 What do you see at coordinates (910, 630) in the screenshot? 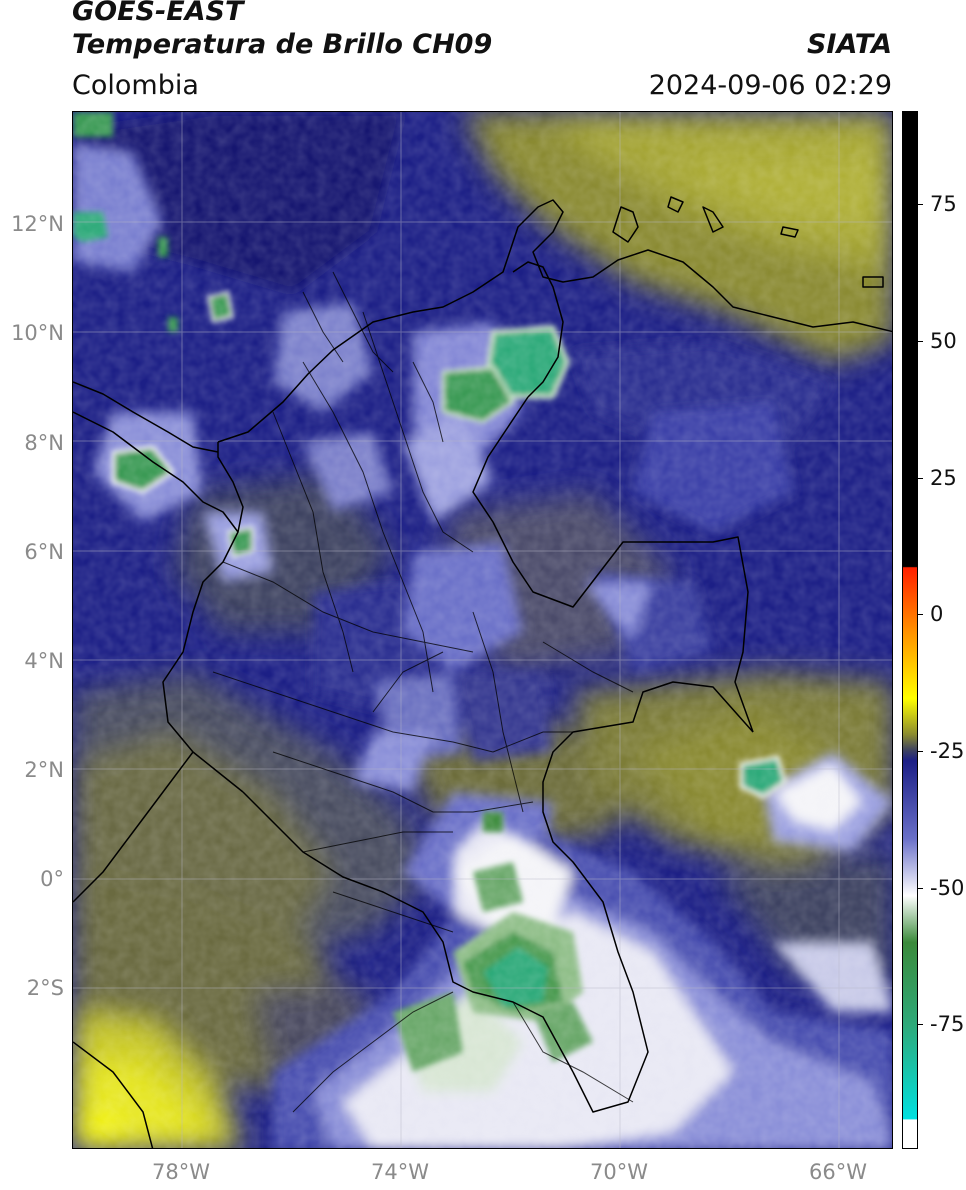
I see `temperature-colorbar` at bounding box center [910, 630].